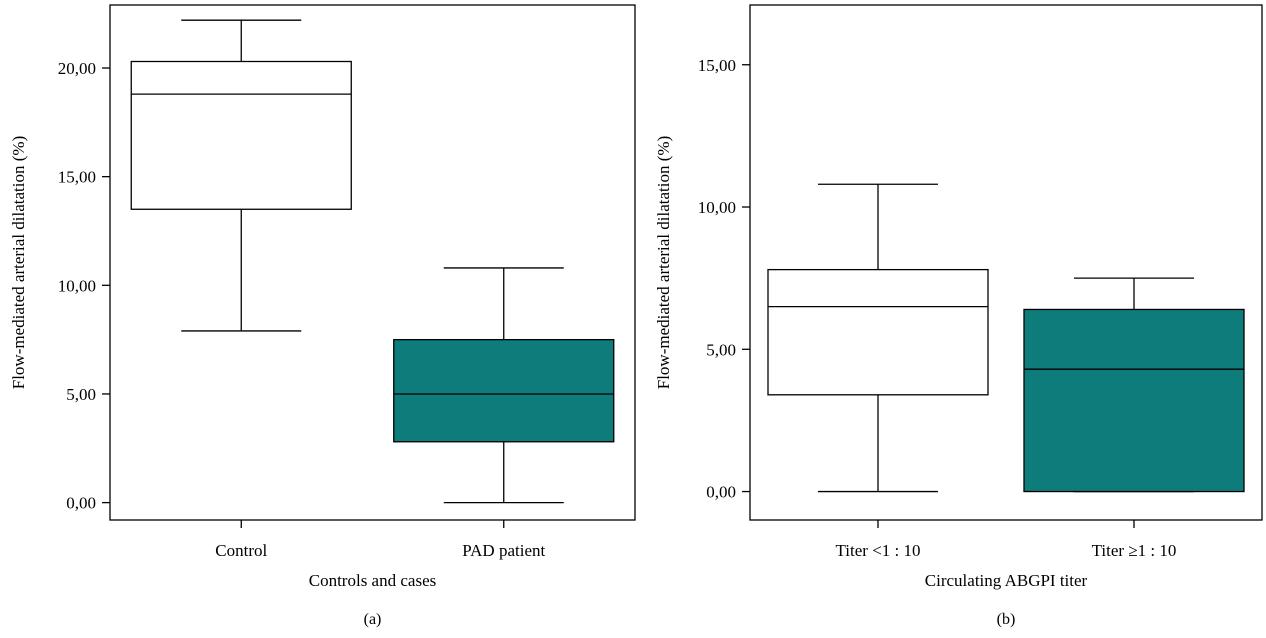  What do you see at coordinates (878, 550) in the screenshot?
I see `x-tick-label: Titer <1 : 10` at bounding box center [878, 550].